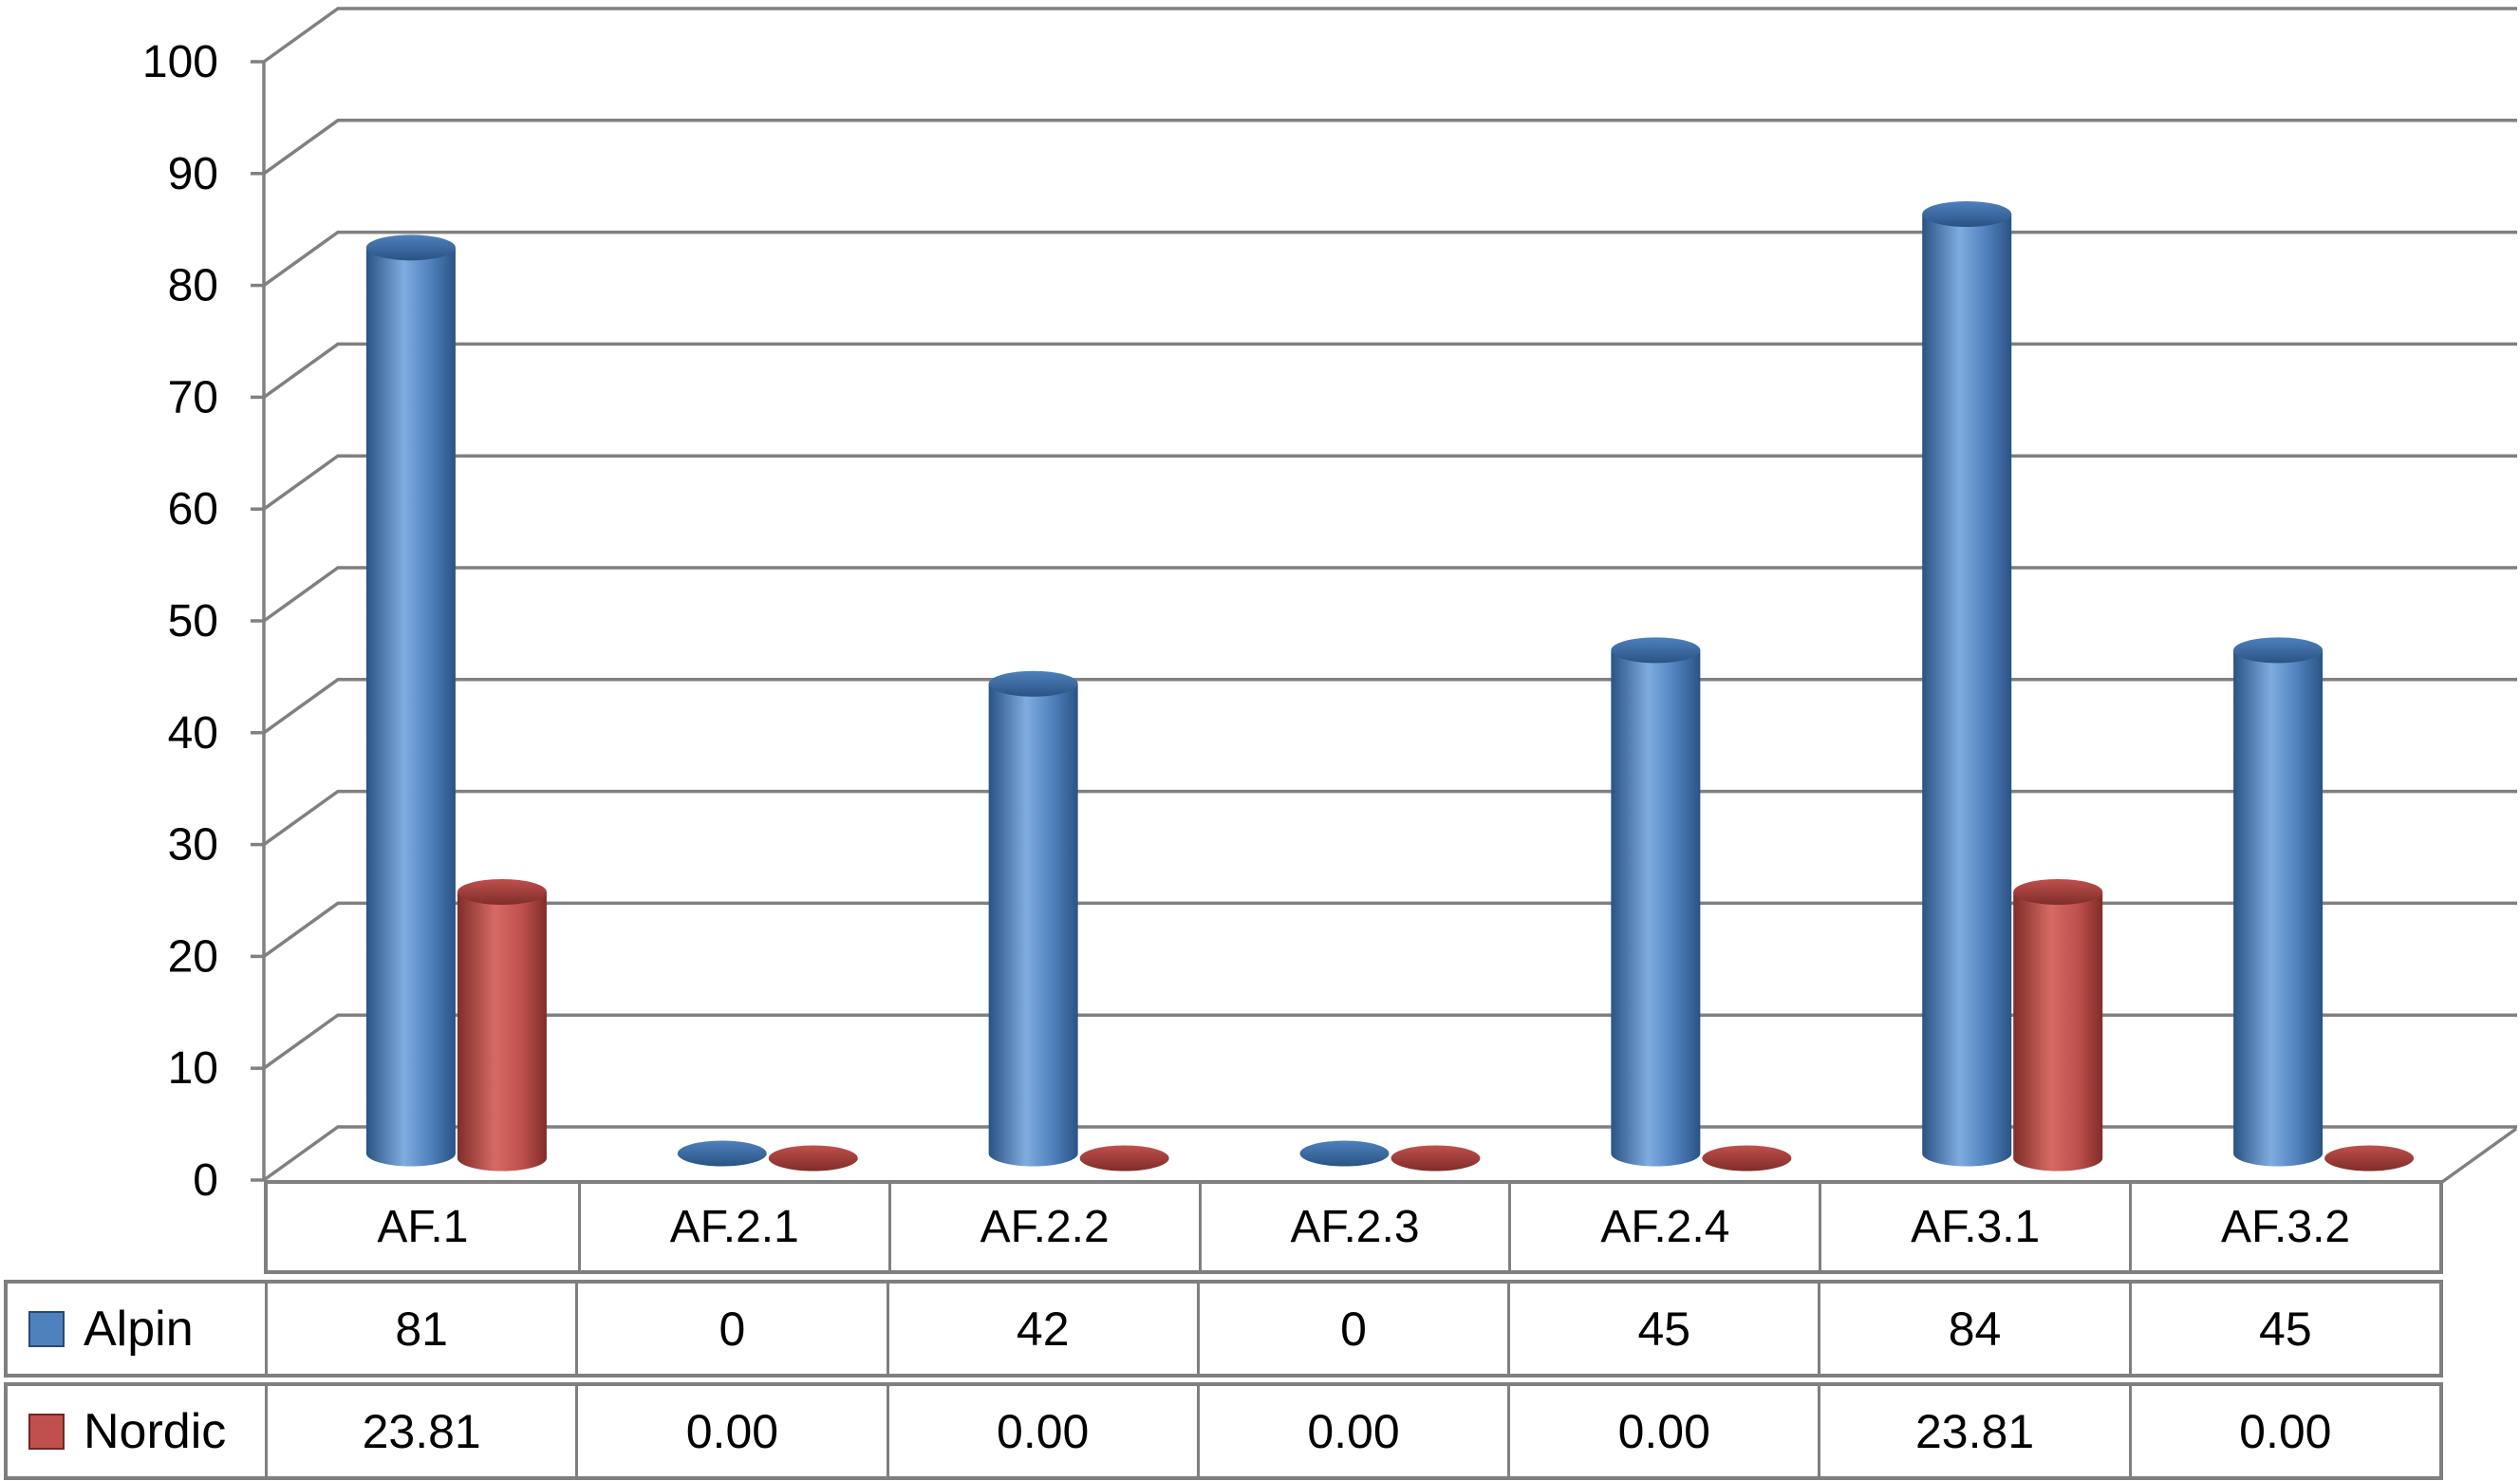 The image size is (2520, 1481). What do you see at coordinates (2479, 1155) in the screenshot?
I see `floor-right-edge` at bounding box center [2479, 1155].